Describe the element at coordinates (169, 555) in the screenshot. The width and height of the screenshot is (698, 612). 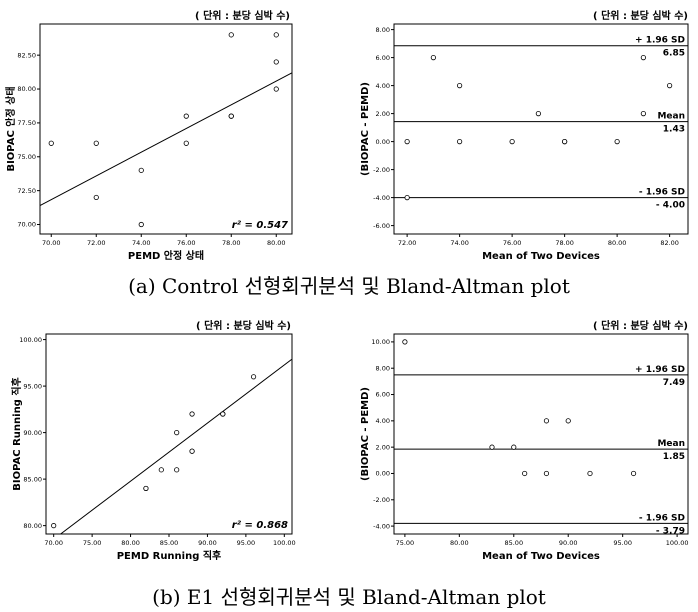
I see `x-axis-label: PEMD Running 직후` at that location.